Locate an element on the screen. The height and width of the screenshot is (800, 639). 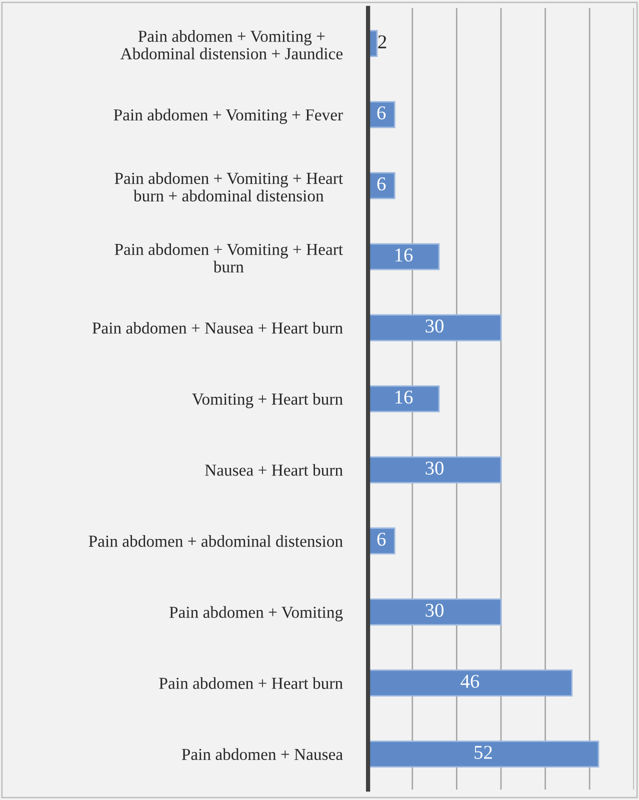
y-tick-label: Pain abdomen + Heart burn is located at coordinates (251, 683).